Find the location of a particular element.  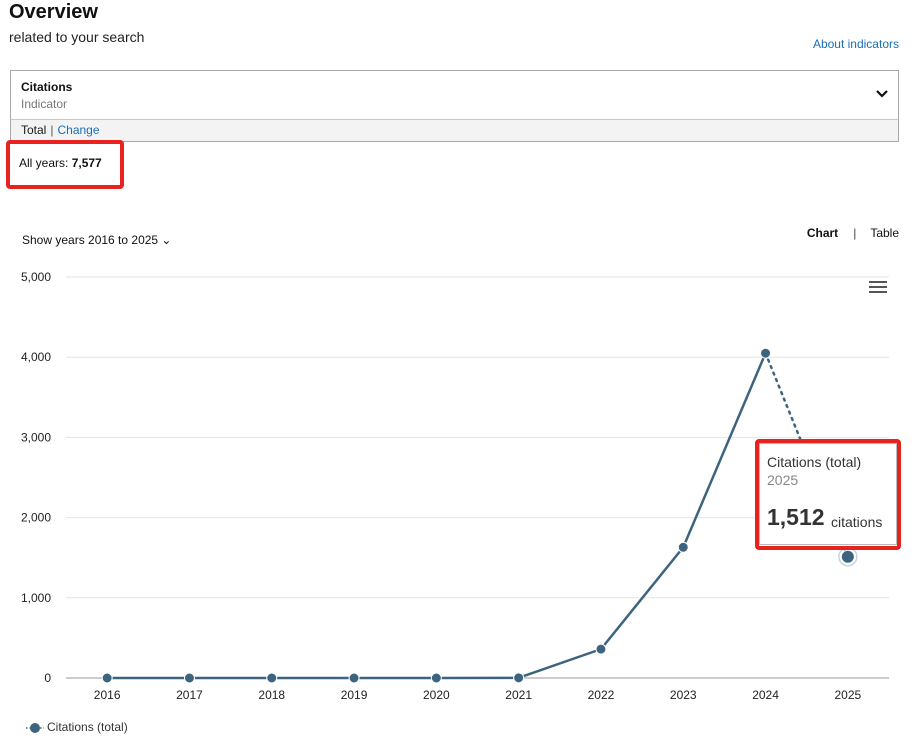

tab-table: Table is located at coordinates (884, 233).